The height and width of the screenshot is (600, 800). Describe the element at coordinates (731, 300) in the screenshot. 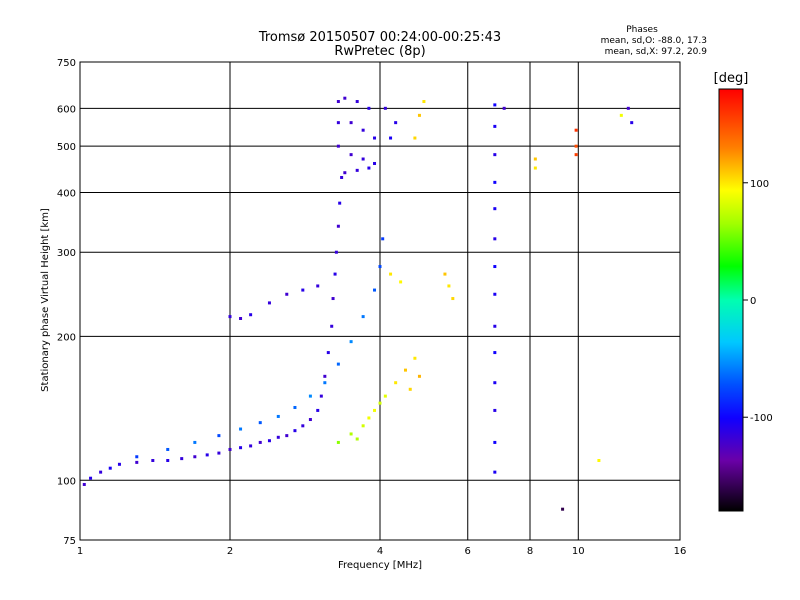

I see `colorbar-gradient` at that location.